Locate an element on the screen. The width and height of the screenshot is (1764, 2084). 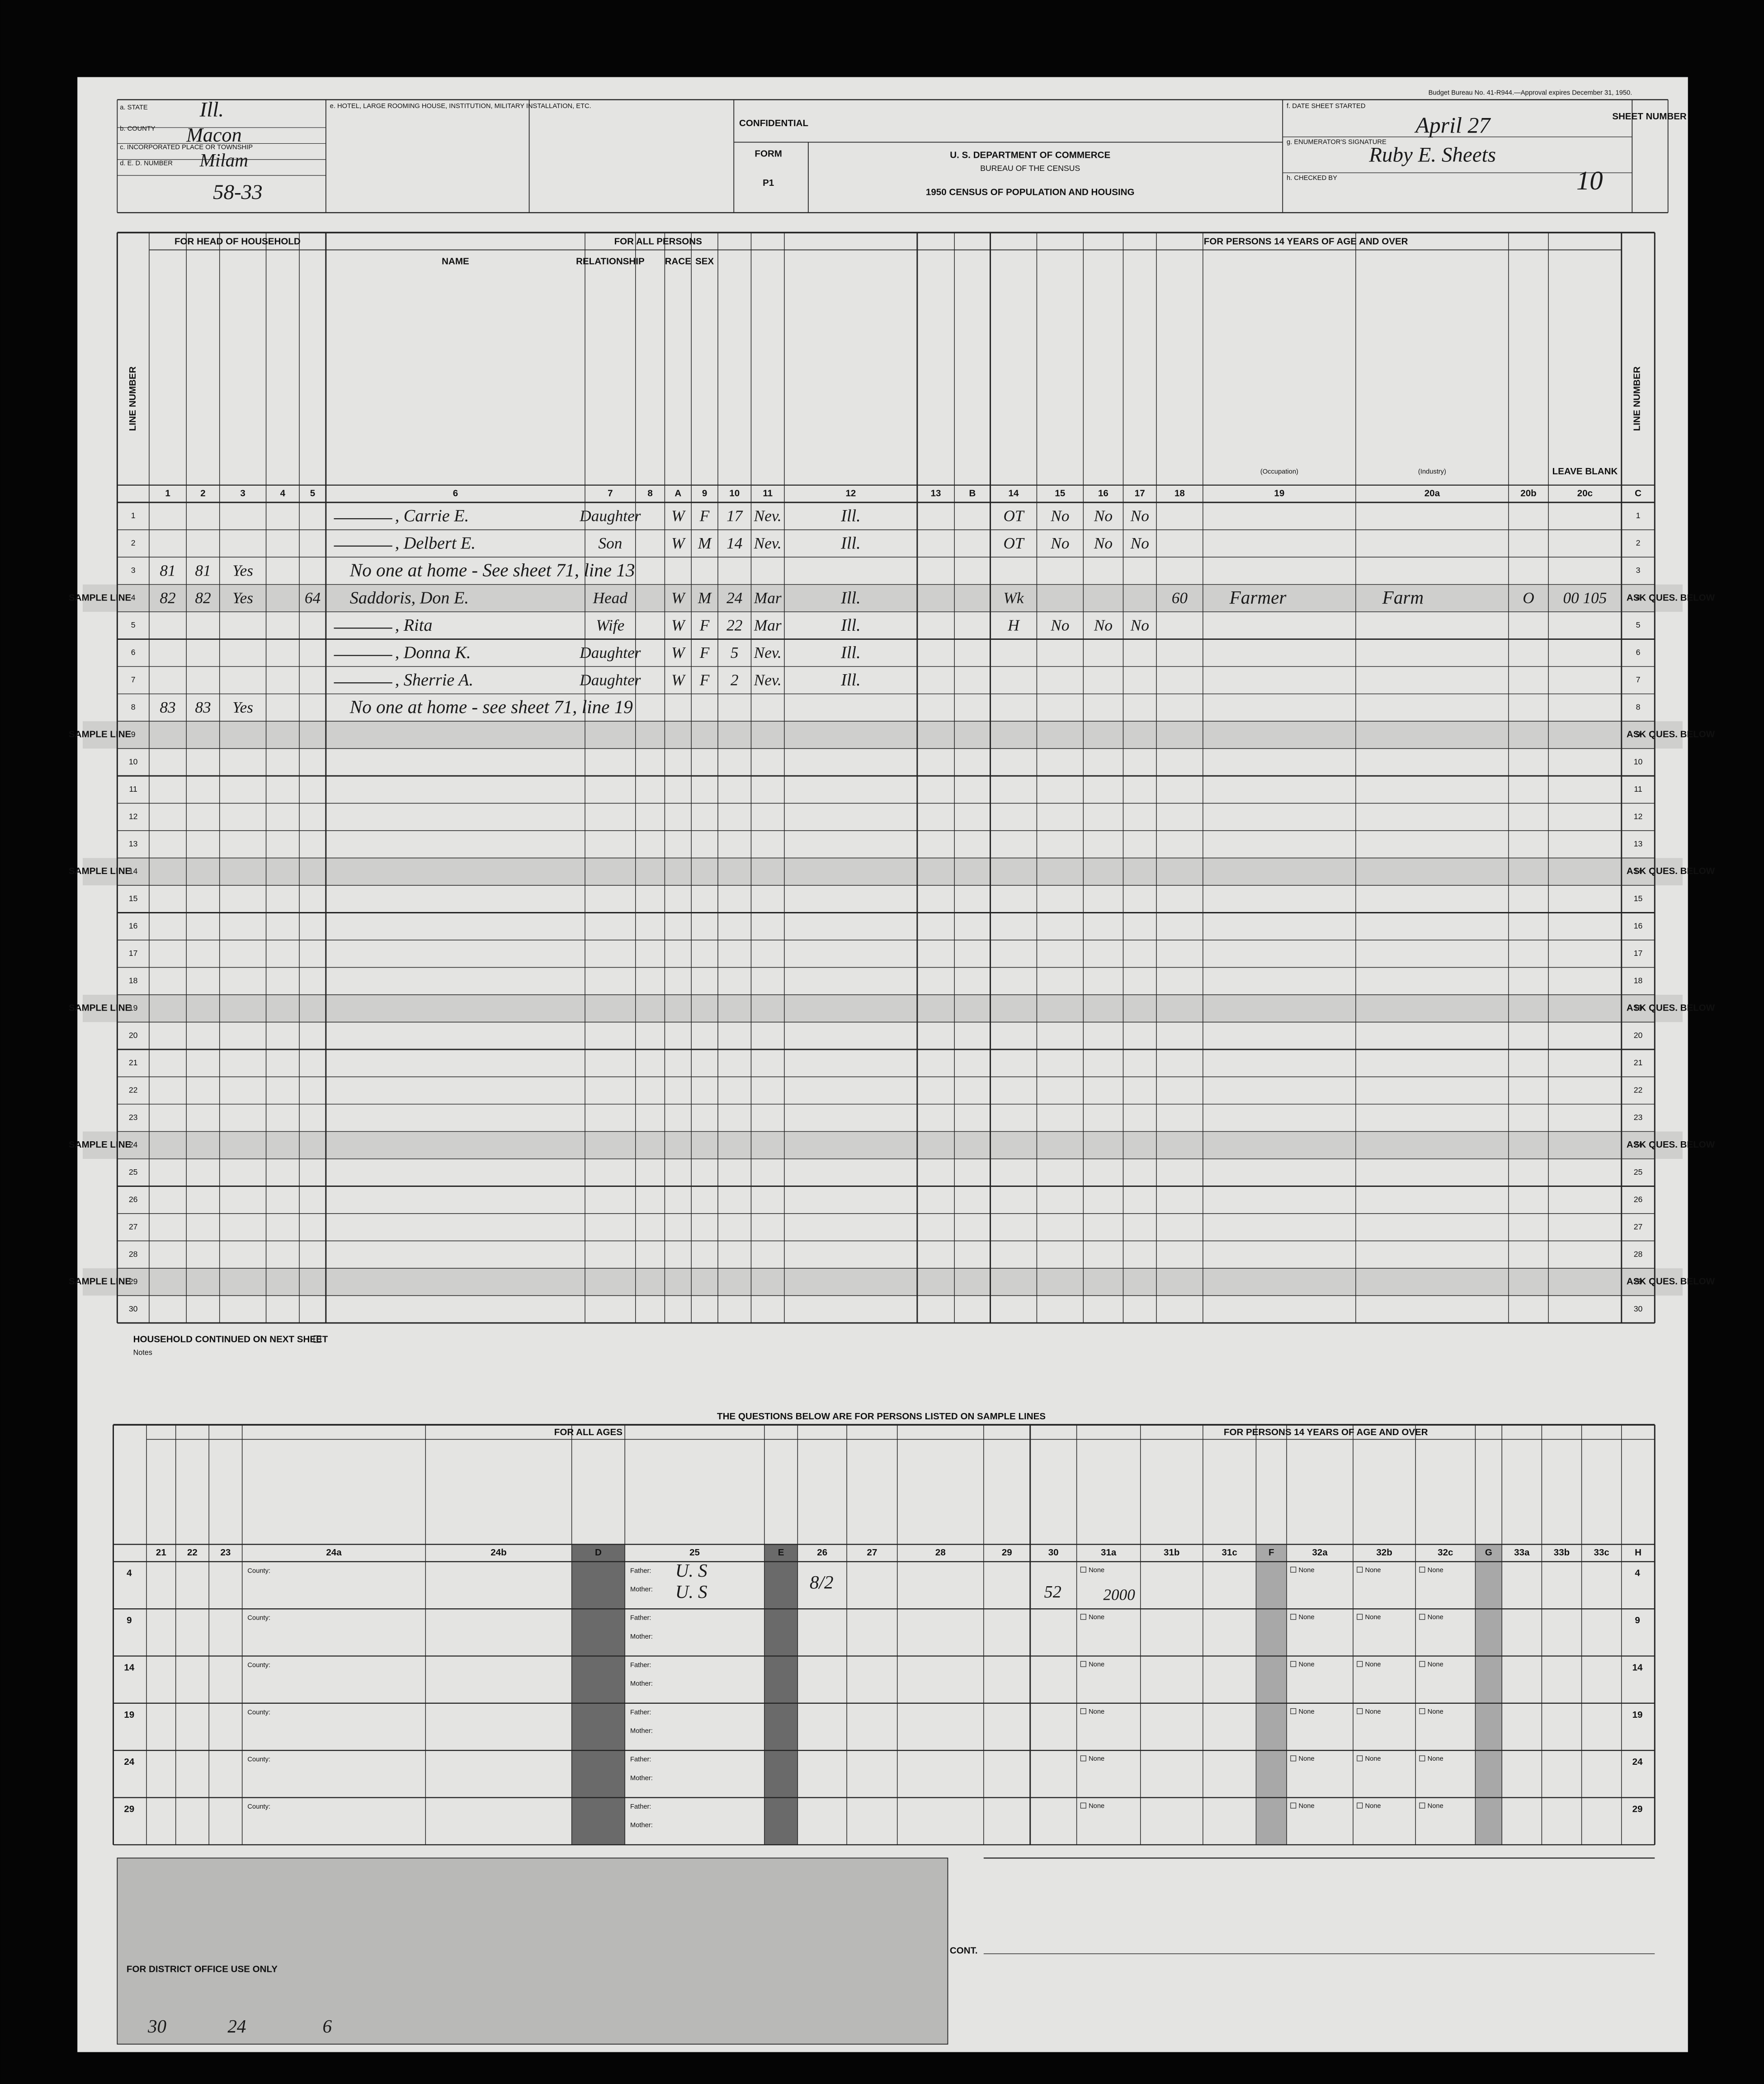
column-number: 19 is located at coordinates (1279, 493).